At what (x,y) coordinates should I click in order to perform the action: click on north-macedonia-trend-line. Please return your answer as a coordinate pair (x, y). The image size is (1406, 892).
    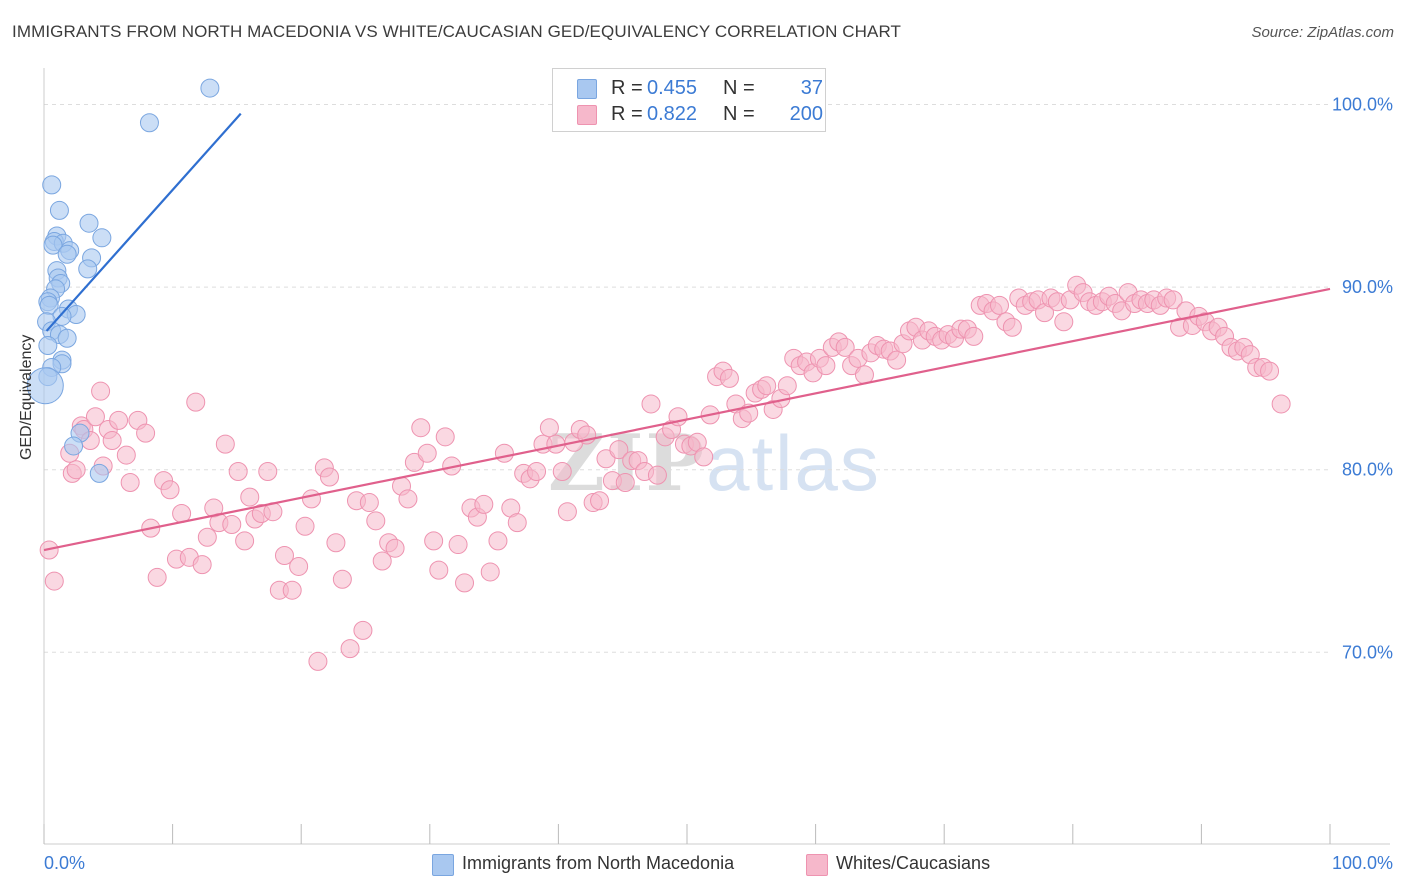
    Looking at the image, I should click on (143, 222).